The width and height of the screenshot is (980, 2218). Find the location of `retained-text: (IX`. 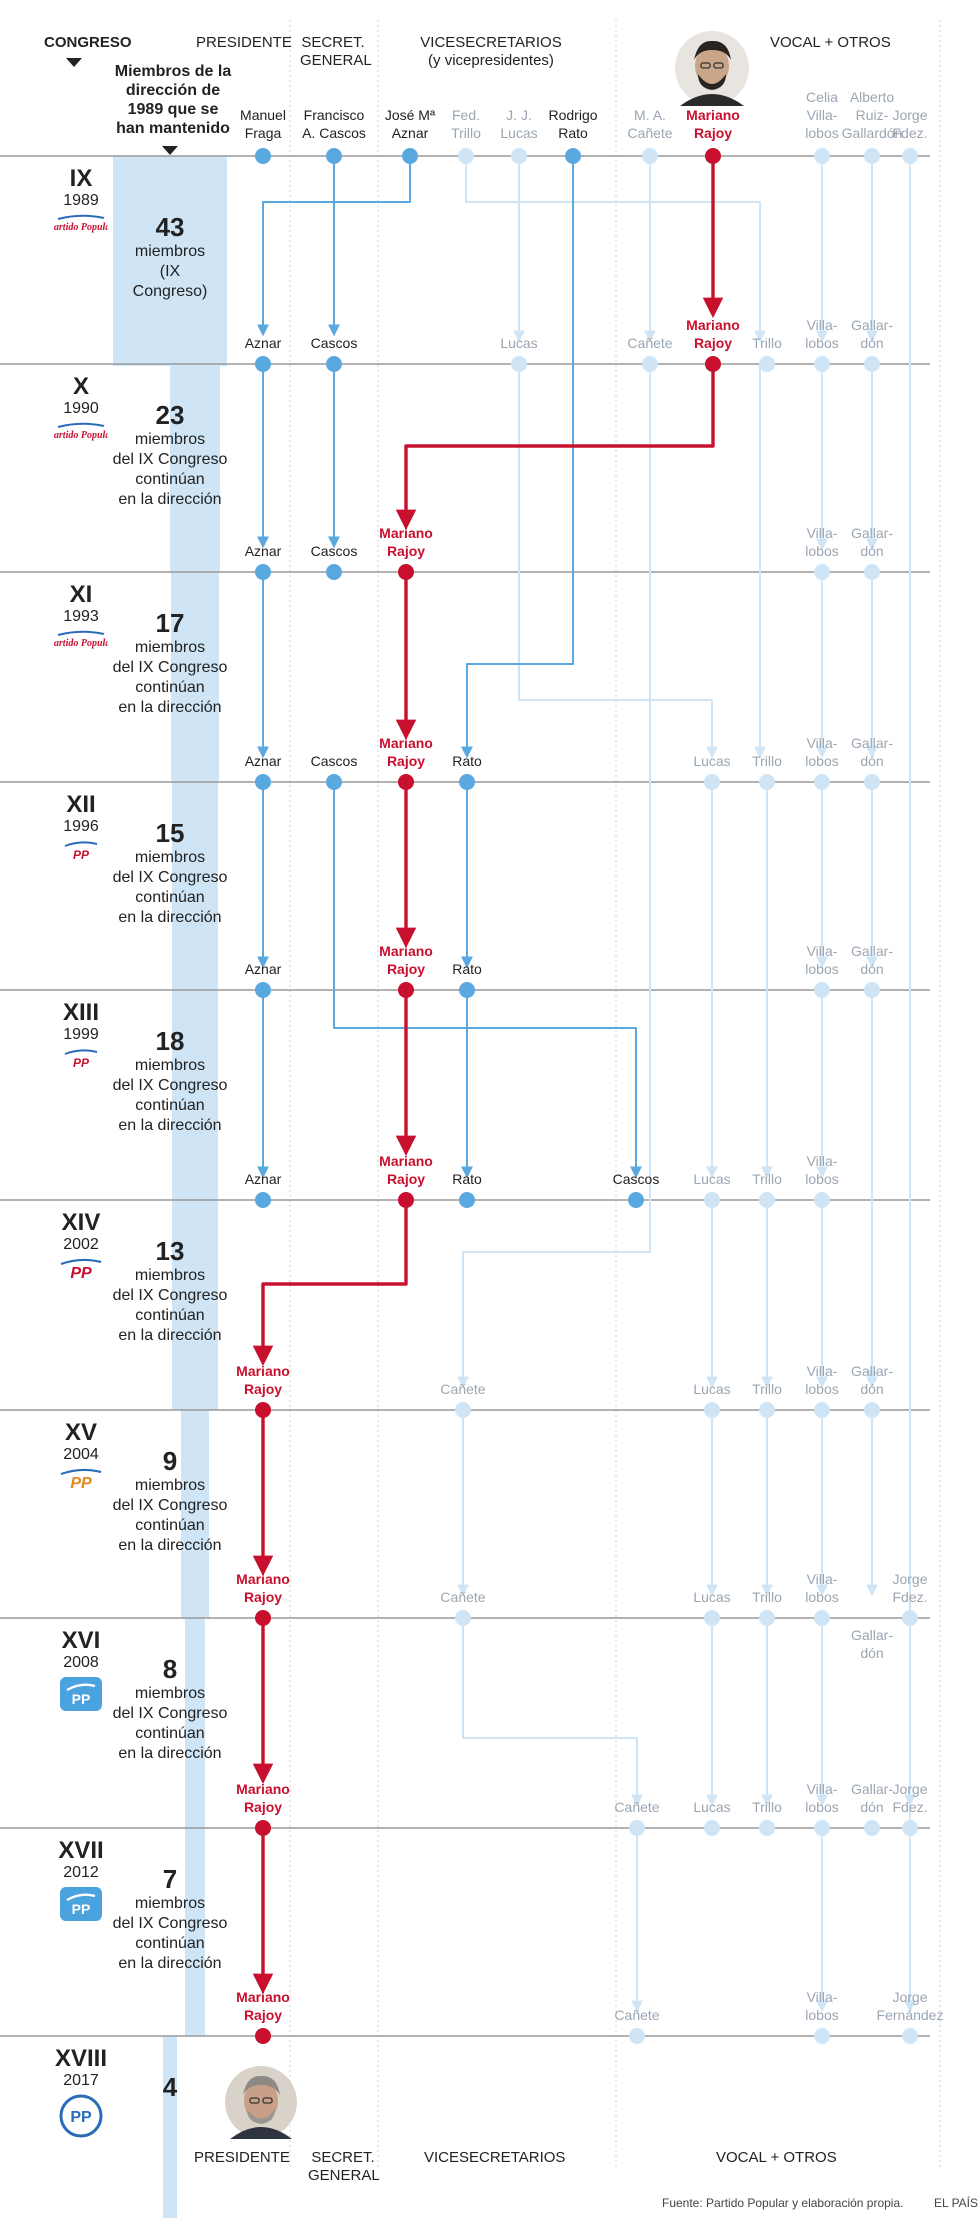

retained-text: (IX is located at coordinates (170, 271).